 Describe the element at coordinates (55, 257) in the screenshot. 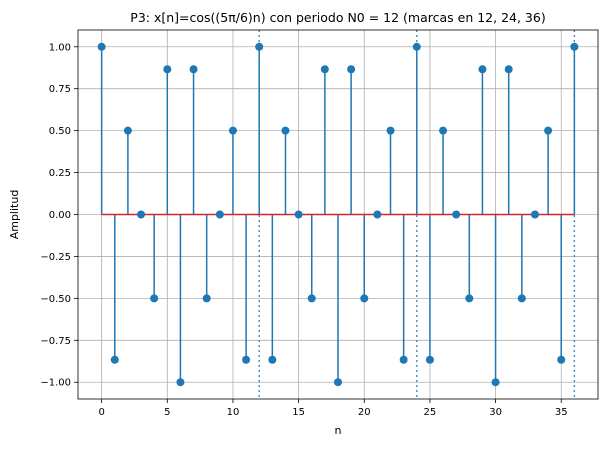

I see `y-tick-label: −0.25` at that location.